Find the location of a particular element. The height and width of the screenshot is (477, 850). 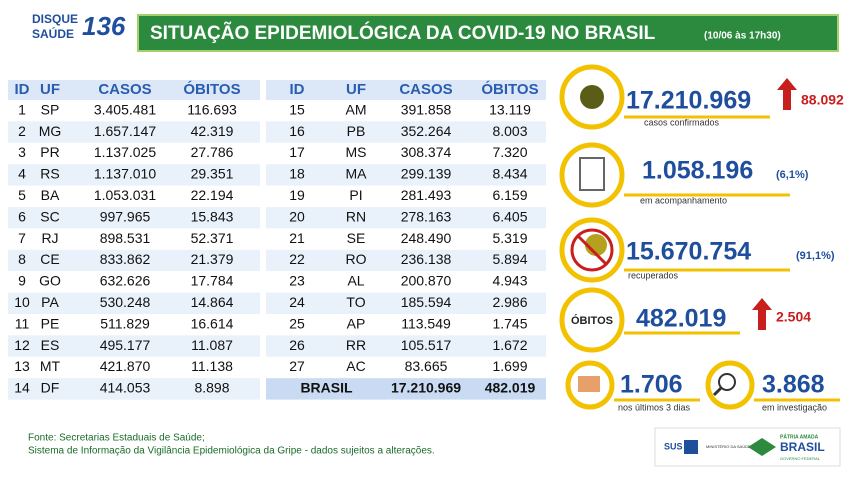

table-cell: TO is located at coordinates (355, 302).